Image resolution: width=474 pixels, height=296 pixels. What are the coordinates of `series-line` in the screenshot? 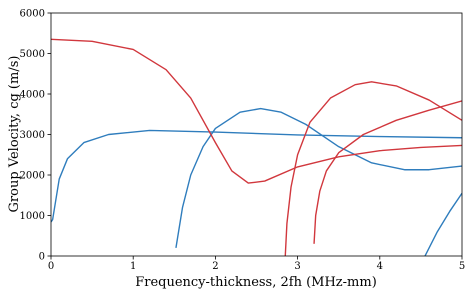 It's located at (443, 224).